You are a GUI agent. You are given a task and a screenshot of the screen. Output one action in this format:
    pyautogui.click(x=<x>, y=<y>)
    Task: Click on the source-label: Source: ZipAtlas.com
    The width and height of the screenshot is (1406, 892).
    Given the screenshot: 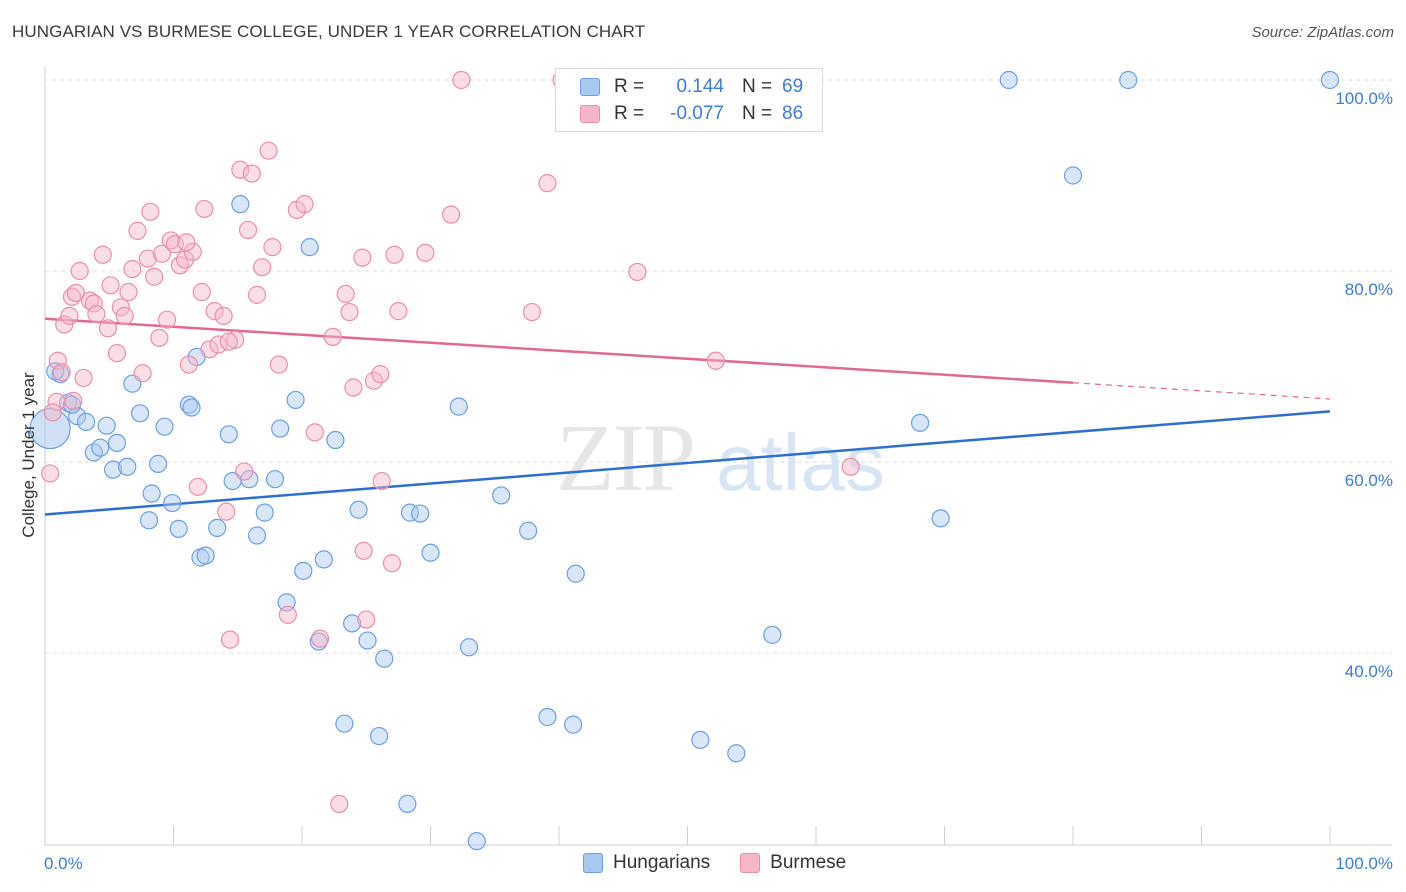 What is the action you would take?
    pyautogui.click(x=1322, y=32)
    